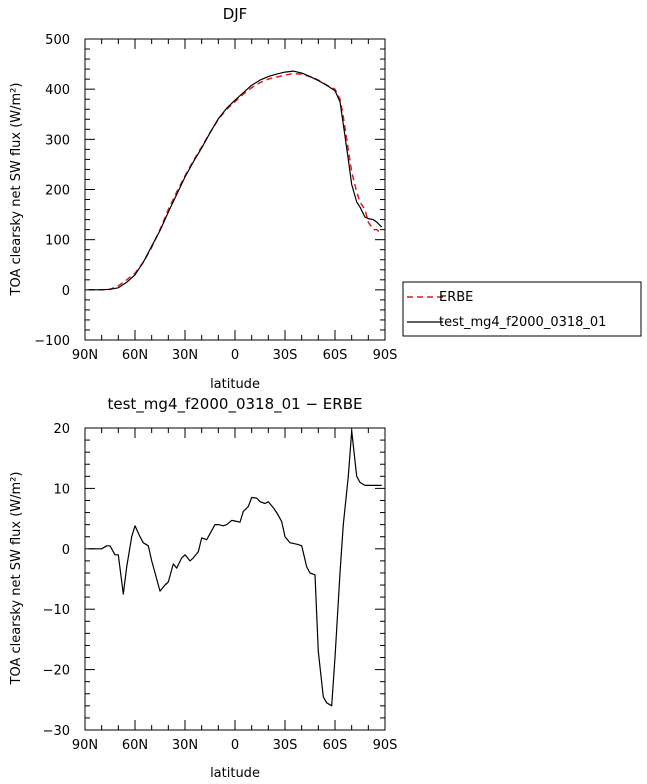 This screenshot has width=647, height=784. I want to click on top-y-tick-label: −100, so click(52, 341).